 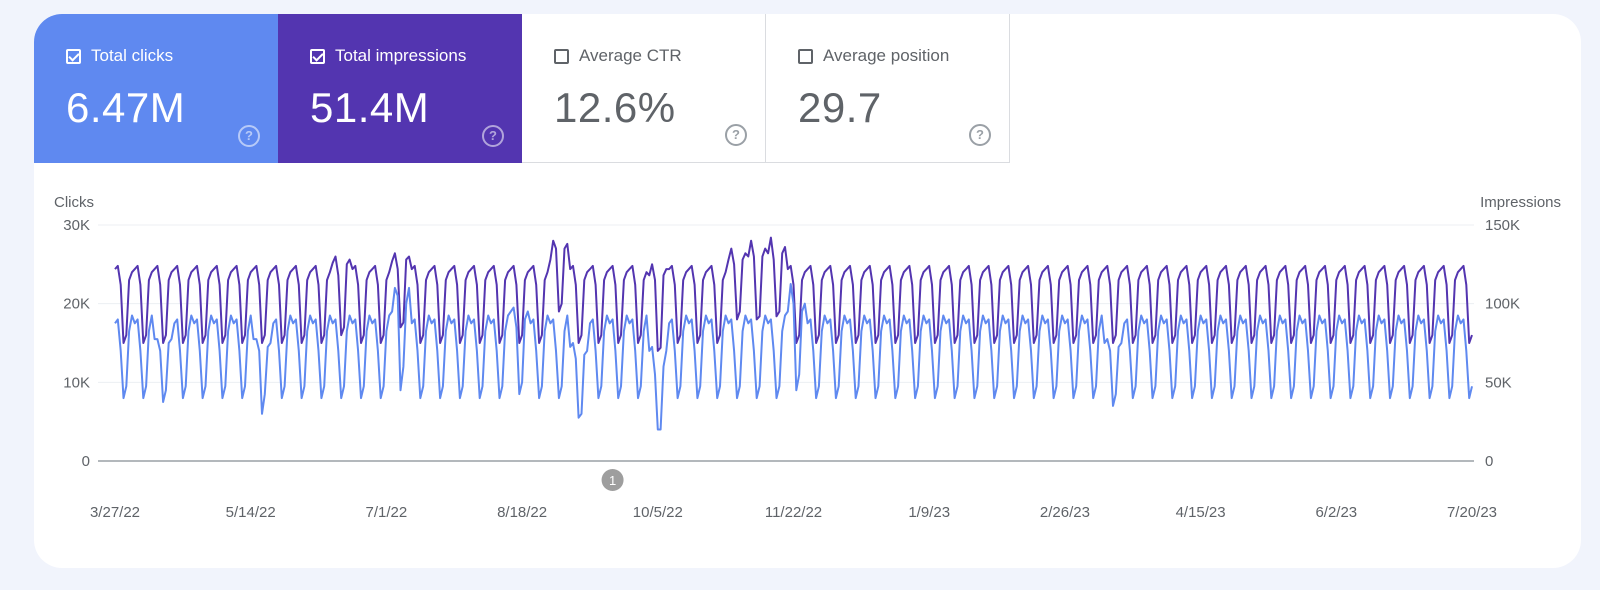 What do you see at coordinates (630, 55) in the screenshot?
I see `tile-label: Average CTR` at bounding box center [630, 55].